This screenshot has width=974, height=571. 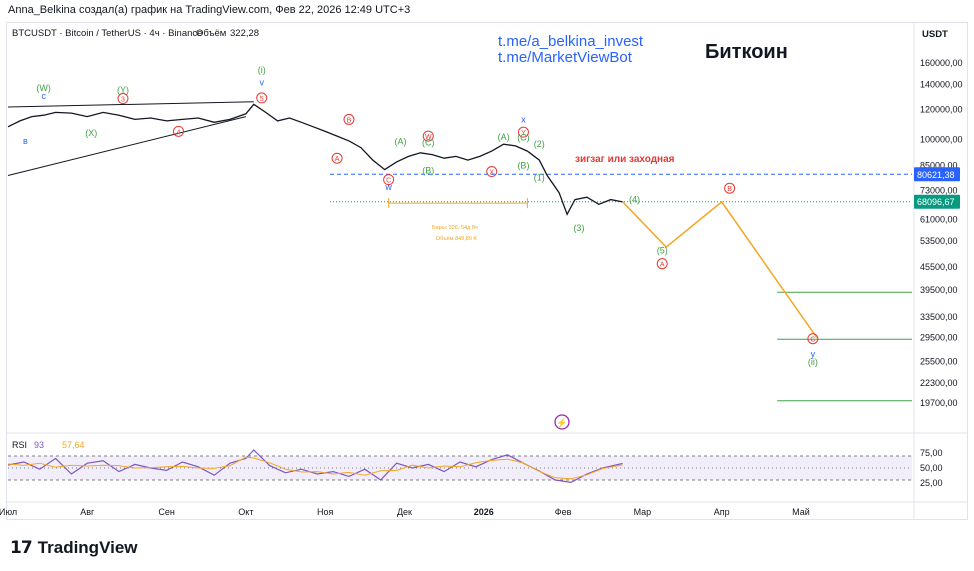 I want to click on y-tick-label: 140000,00, so click(x=941, y=85).